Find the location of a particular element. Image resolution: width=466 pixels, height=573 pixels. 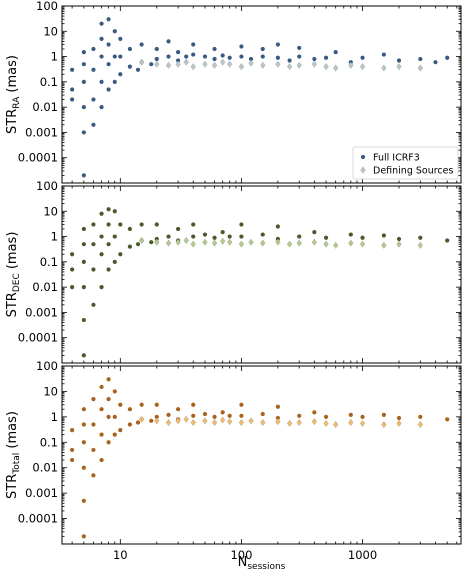

y-tick-label: 0.1 is located at coordinates (49, 82).